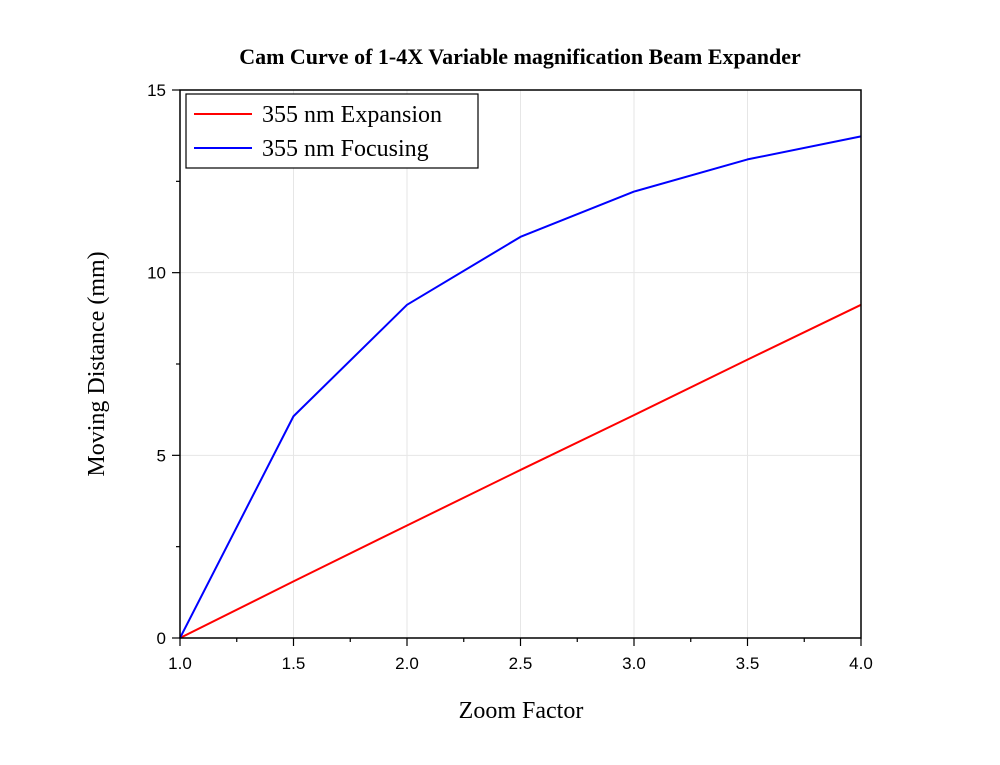  I want to click on y-tick-label: 0, so click(161, 638).